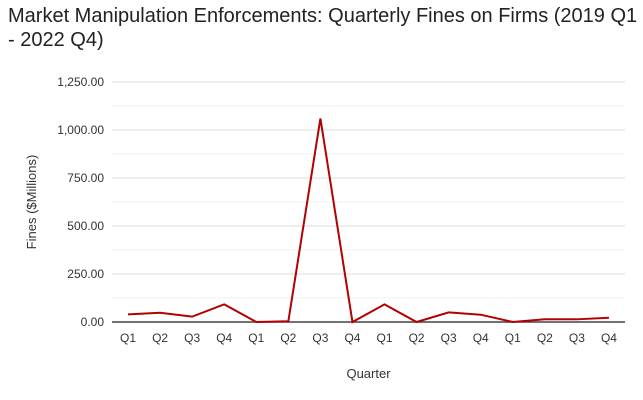 This screenshot has height=400, width=643. What do you see at coordinates (85, 226) in the screenshot?
I see `y-tick-label: 500.00` at bounding box center [85, 226].